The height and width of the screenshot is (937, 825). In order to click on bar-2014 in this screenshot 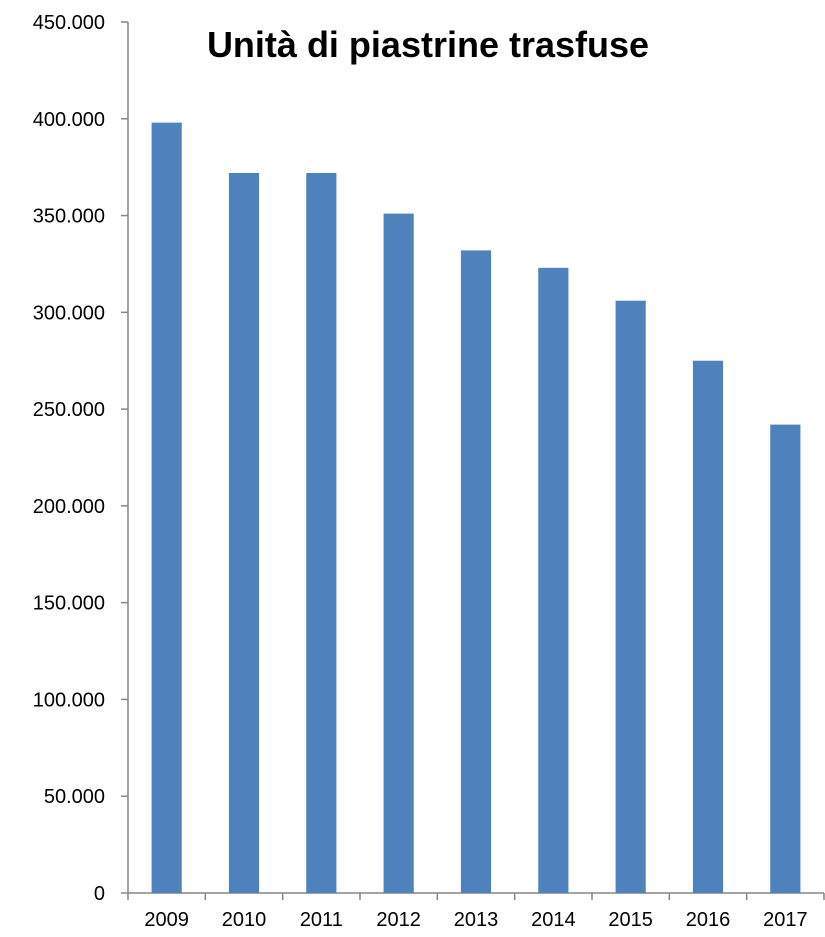, I will do `click(553, 580)`.